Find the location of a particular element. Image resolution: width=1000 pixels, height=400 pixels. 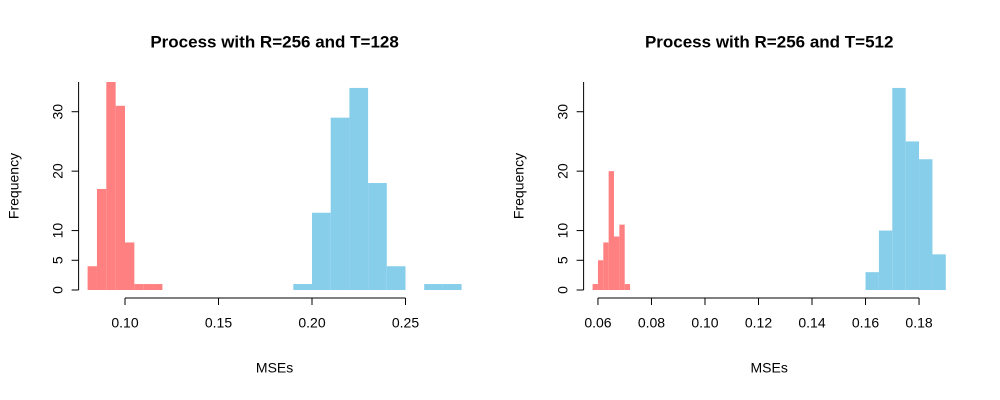

x-tick-label: 0.16 is located at coordinates (865, 323).